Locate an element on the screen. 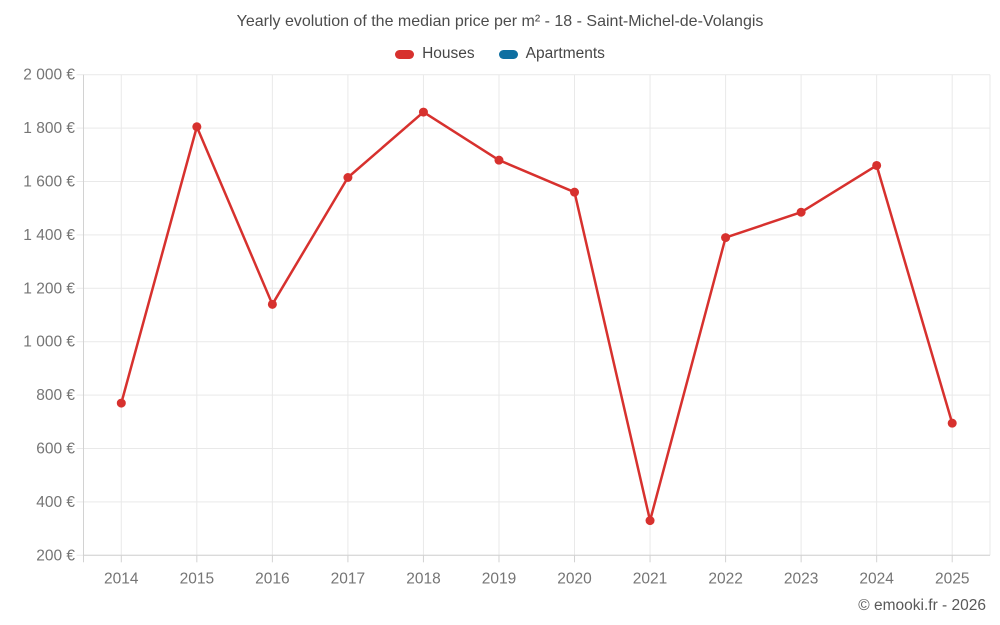 This screenshot has height=625, width=1000. y-tick-label: 1 600 € is located at coordinates (49, 182).